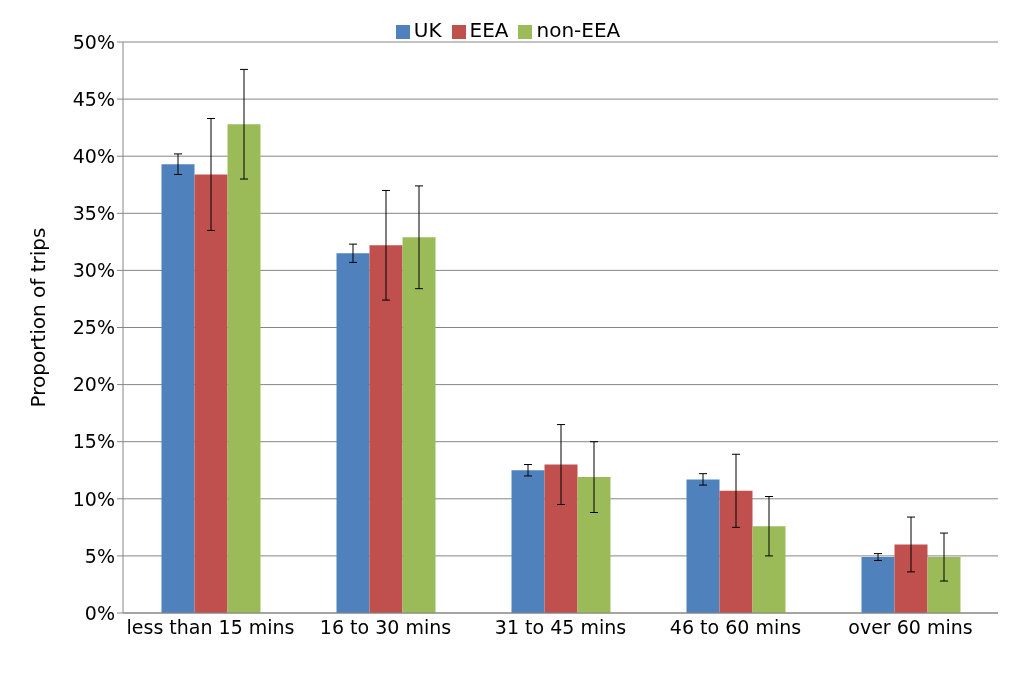 This screenshot has height=675, width=1031. Describe the element at coordinates (93, 498) in the screenshot. I see `y-tick-label: 10%` at that location.